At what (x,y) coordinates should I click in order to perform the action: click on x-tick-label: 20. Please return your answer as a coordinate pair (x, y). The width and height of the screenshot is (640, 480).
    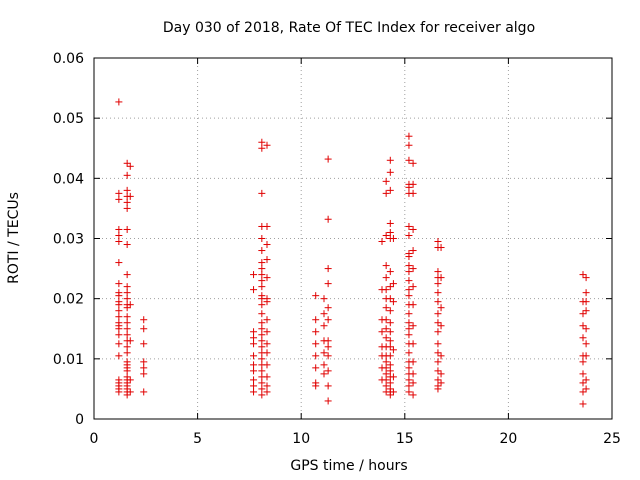
    Looking at the image, I should click on (508, 439).